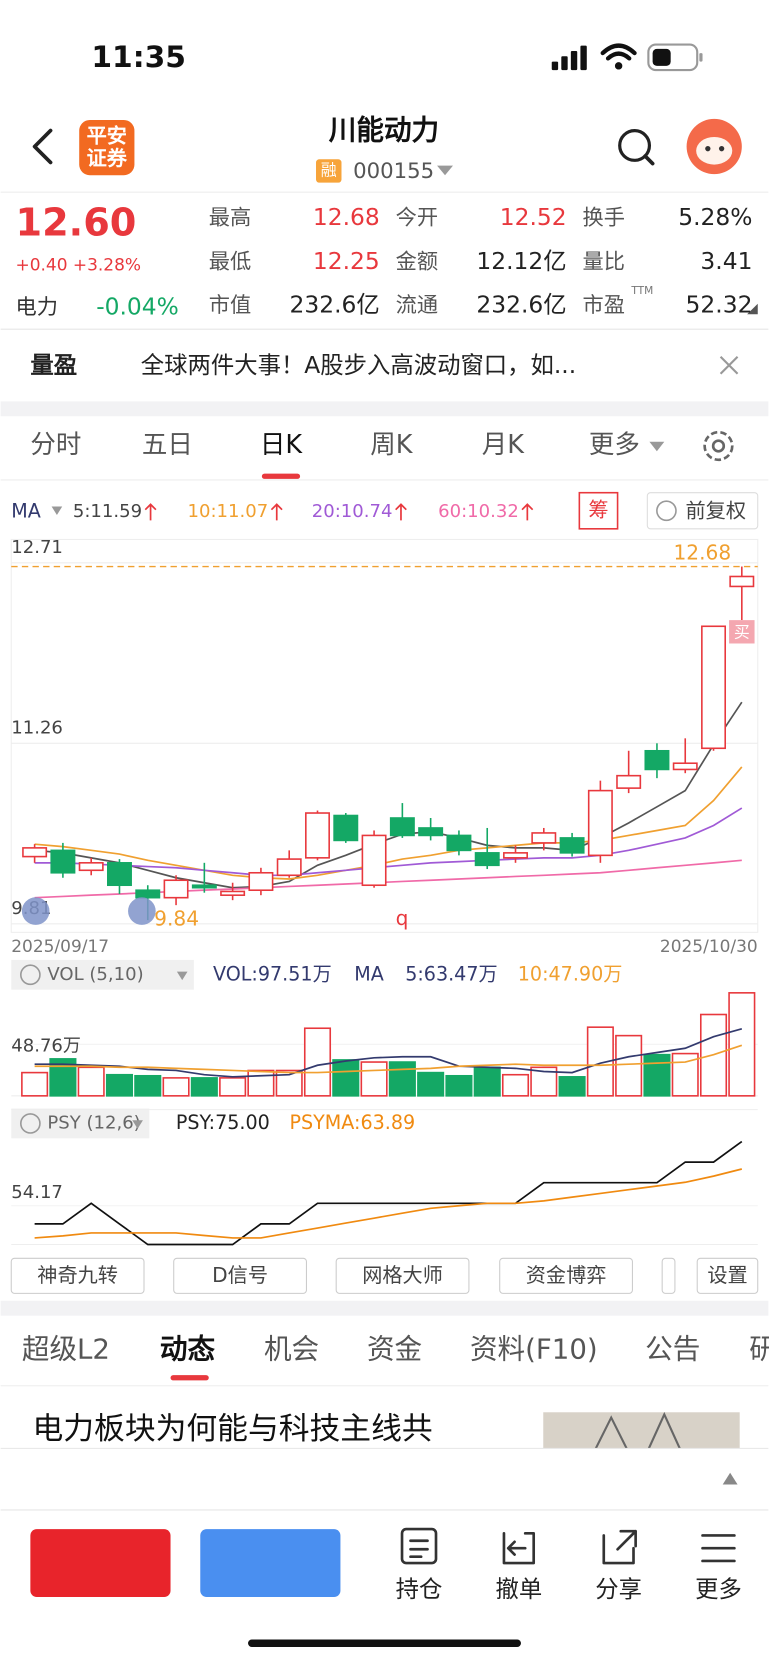  I want to click on section-tab: 研, so click(759, 1349).